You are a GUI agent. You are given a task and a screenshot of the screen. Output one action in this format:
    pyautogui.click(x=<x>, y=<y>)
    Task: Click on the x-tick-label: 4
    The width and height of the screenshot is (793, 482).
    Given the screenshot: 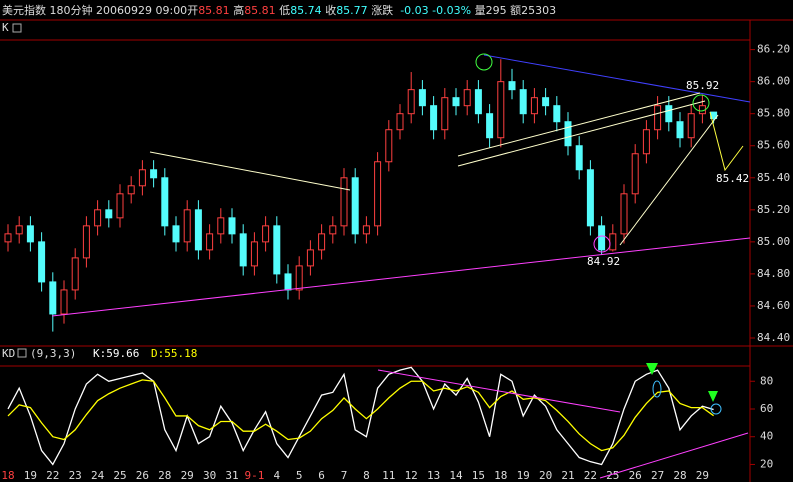 What is the action you would take?
    pyautogui.click(x=276, y=475)
    